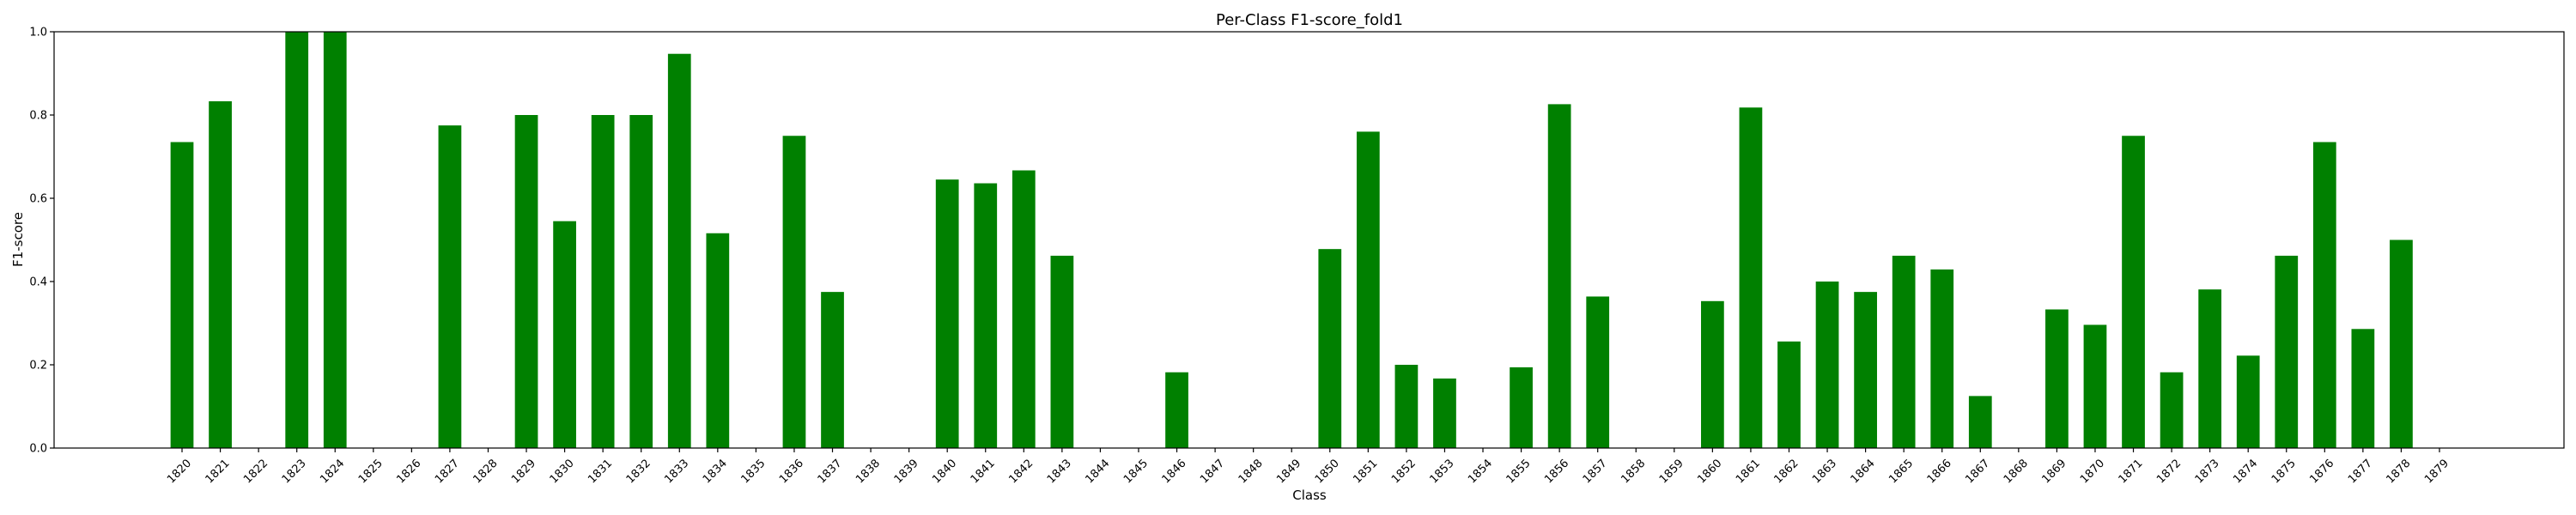  I want to click on x-tick-label: 1877, so click(2361, 471).